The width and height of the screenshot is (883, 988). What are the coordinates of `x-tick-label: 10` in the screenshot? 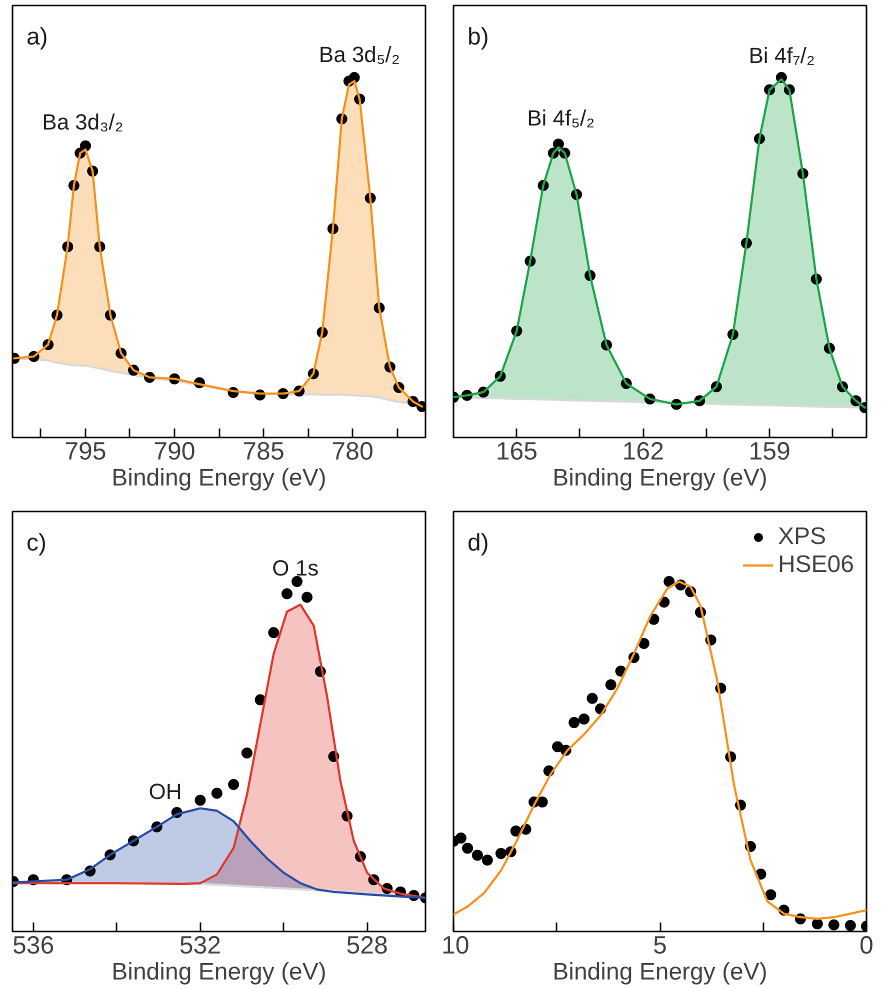 It's located at (456, 946).